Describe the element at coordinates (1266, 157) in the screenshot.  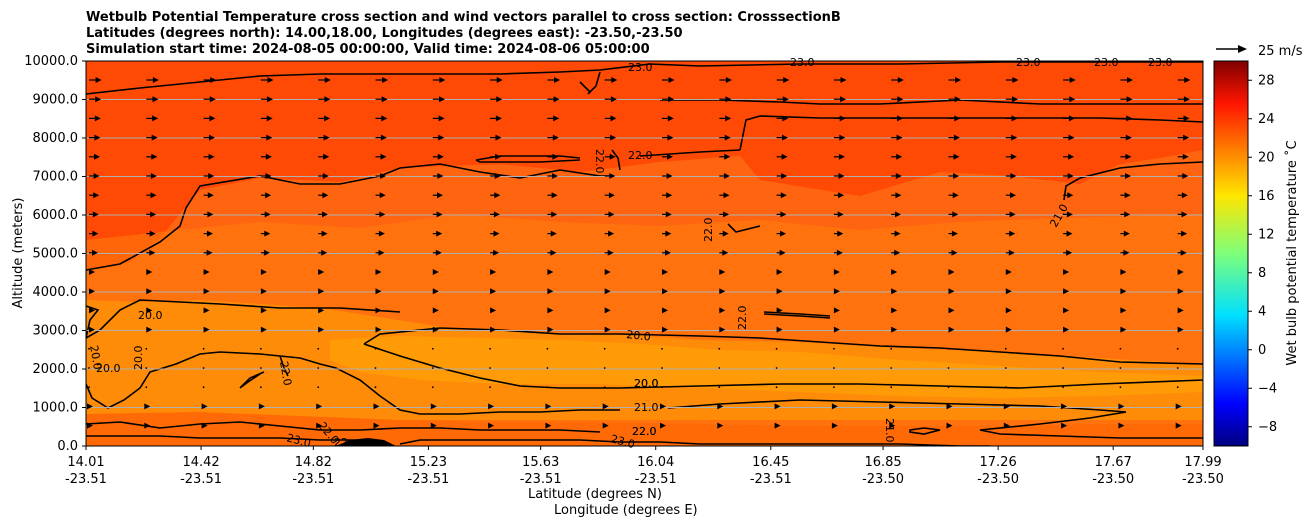
I see `colorbar-tick-label: 20` at that location.